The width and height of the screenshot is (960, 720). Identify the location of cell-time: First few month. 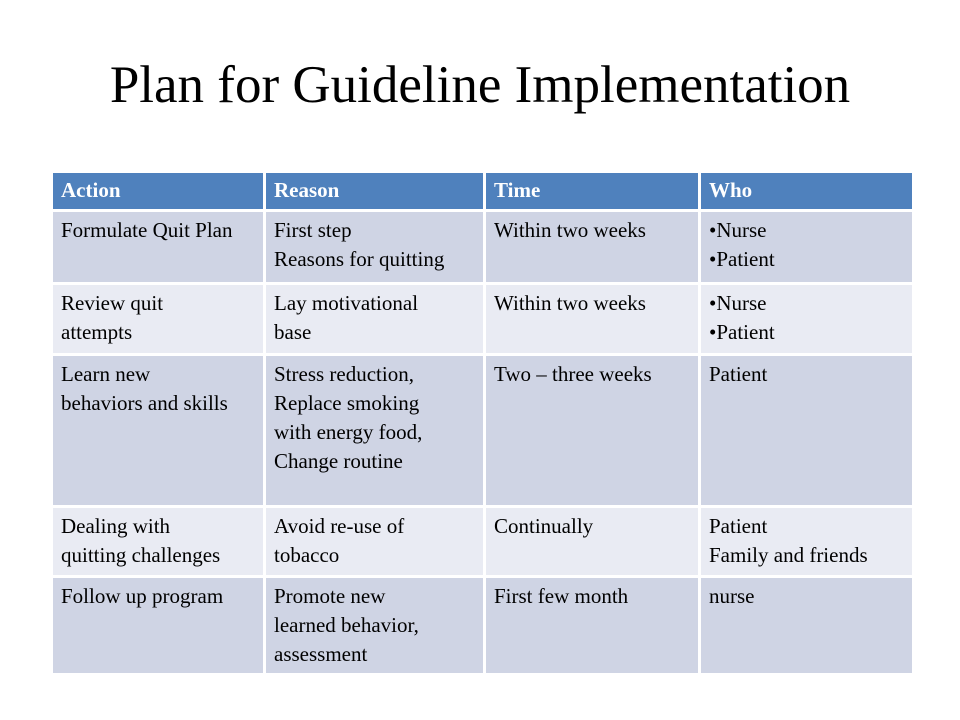
(592, 625).